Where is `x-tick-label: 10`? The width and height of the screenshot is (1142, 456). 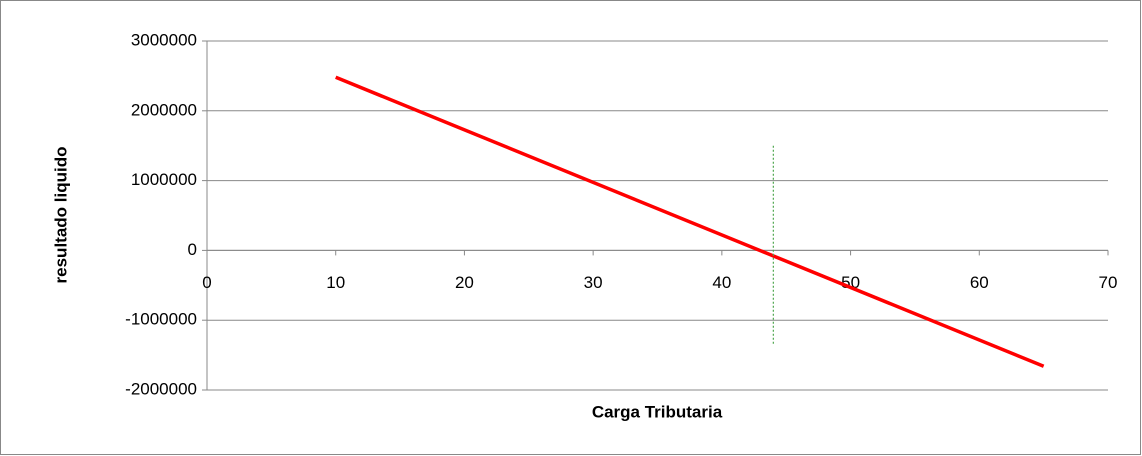
x-tick-label: 10 is located at coordinates (335, 282).